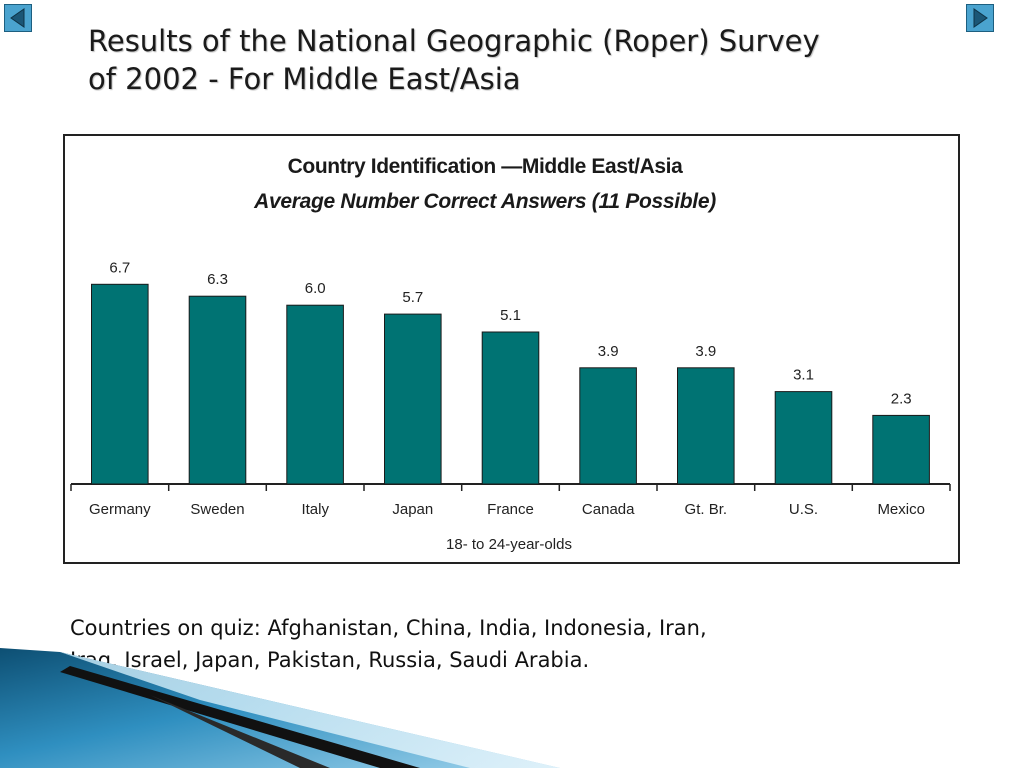 The width and height of the screenshot is (1024, 768). Describe the element at coordinates (120, 509) in the screenshot. I see `category-label: Germany` at that location.